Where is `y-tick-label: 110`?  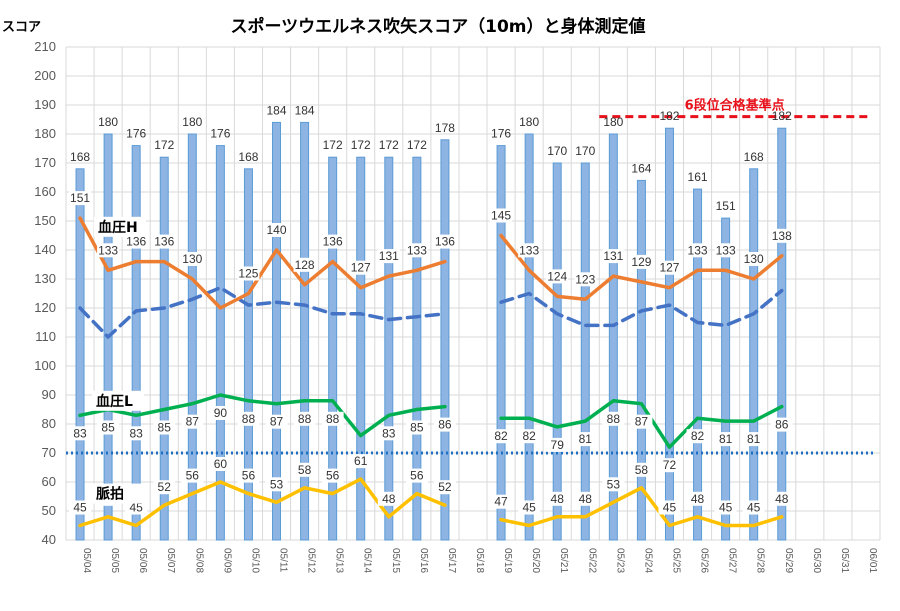 y-tick-label: 110 is located at coordinates (45, 336).